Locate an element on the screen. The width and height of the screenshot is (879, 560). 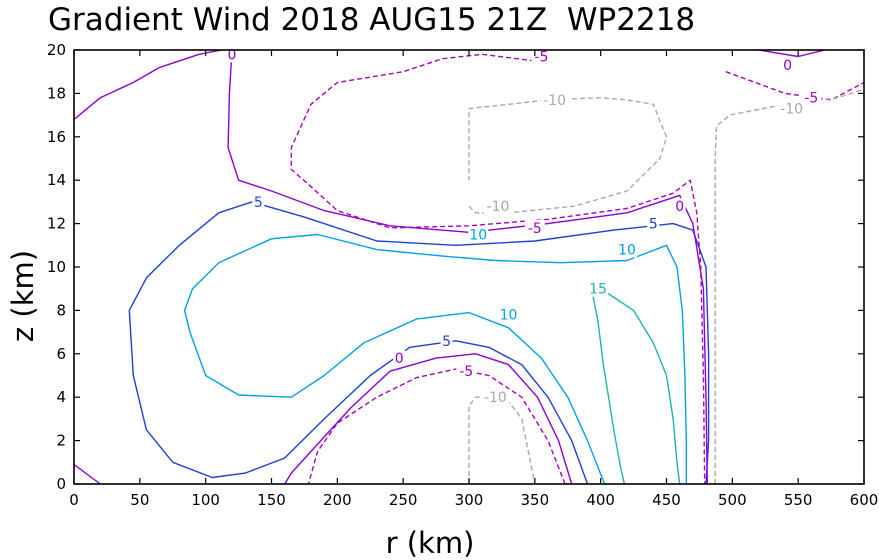
x-tick-label: 300 is located at coordinates (469, 500).